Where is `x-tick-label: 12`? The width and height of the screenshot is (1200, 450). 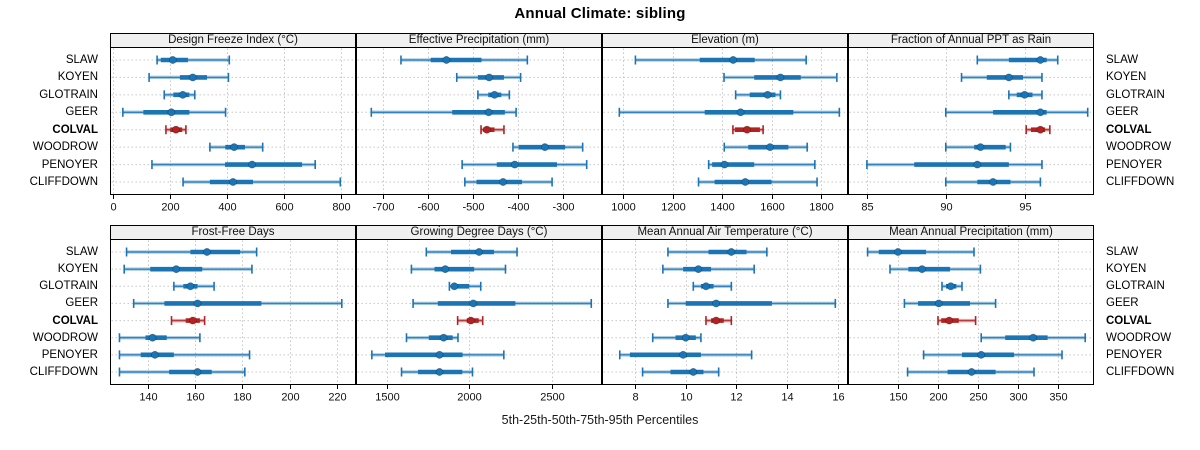 x-tick-label: 12 is located at coordinates (736, 398).